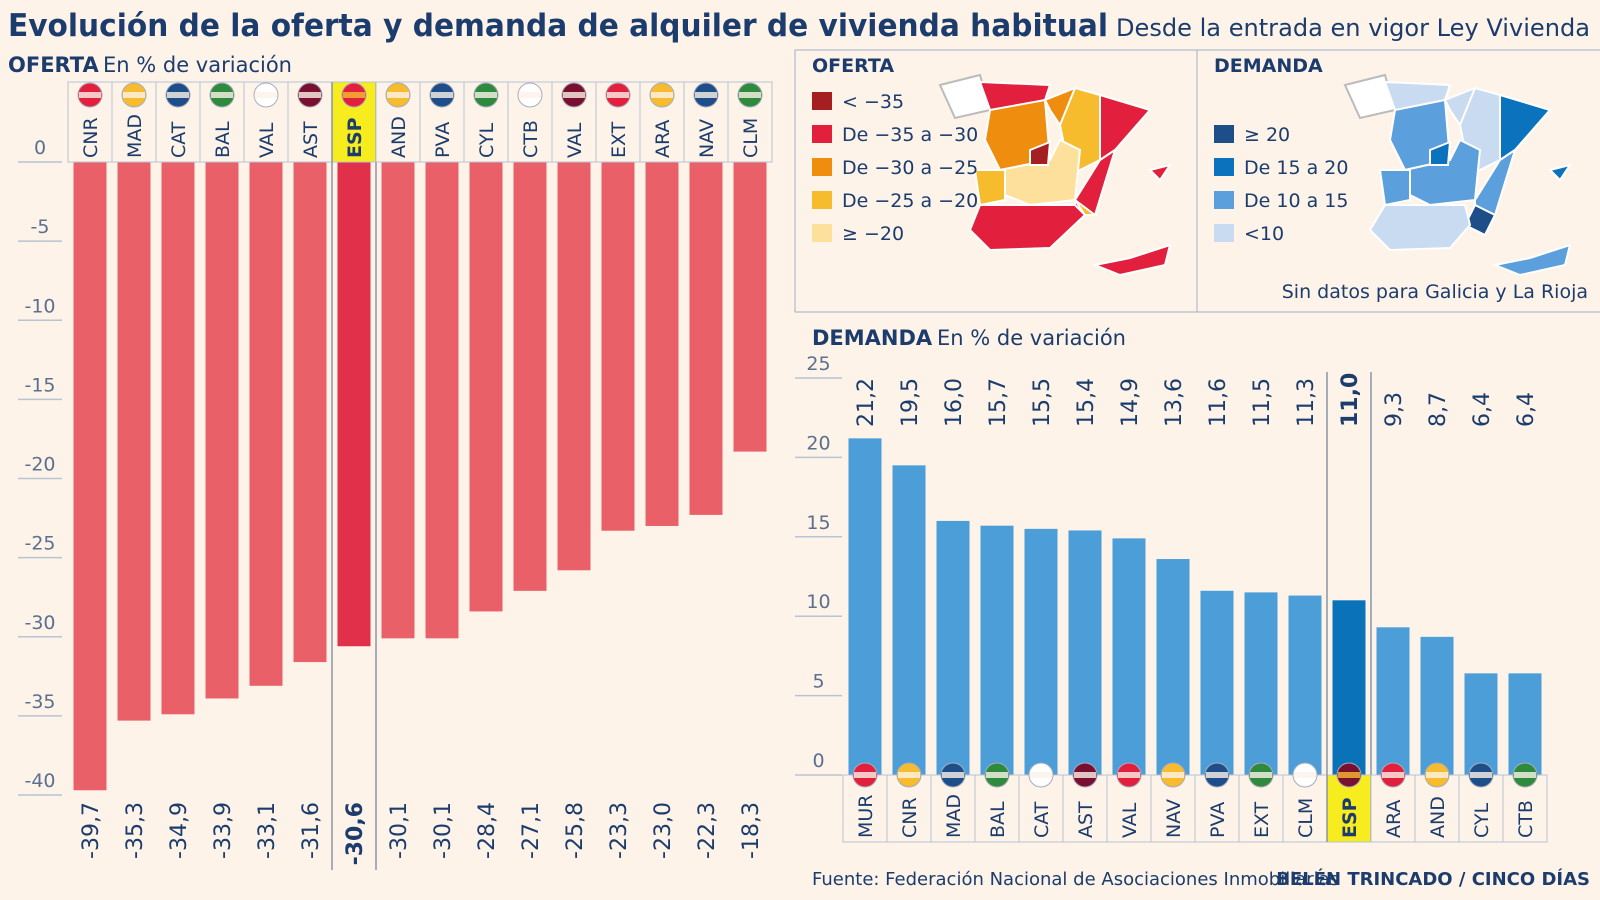  What do you see at coordinates (853, 66) in the screenshot?
I see `map-title: OFERTA` at bounding box center [853, 66].